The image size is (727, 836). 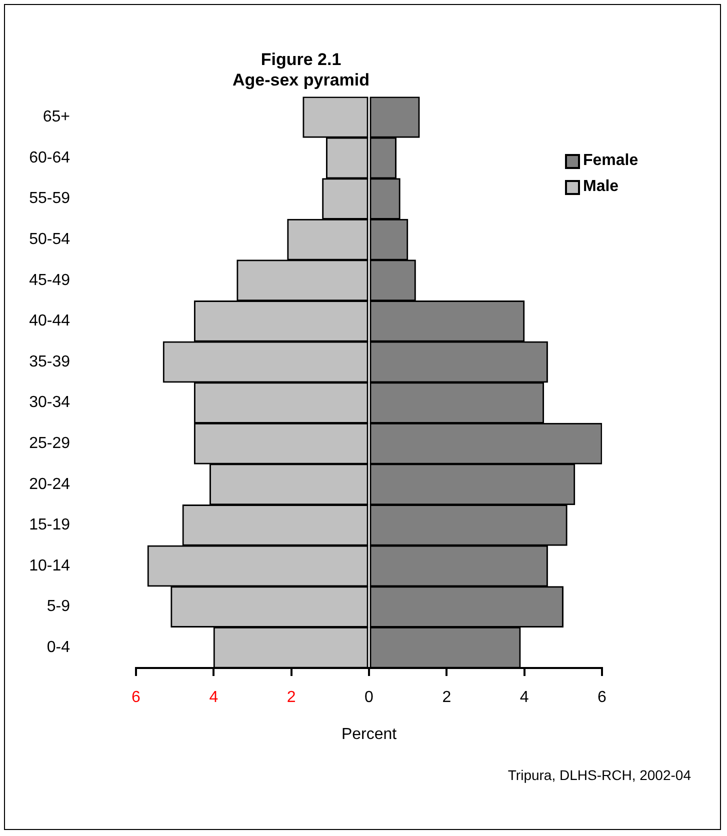 I want to click on y-tick-label: 50-54, so click(x=49, y=239).